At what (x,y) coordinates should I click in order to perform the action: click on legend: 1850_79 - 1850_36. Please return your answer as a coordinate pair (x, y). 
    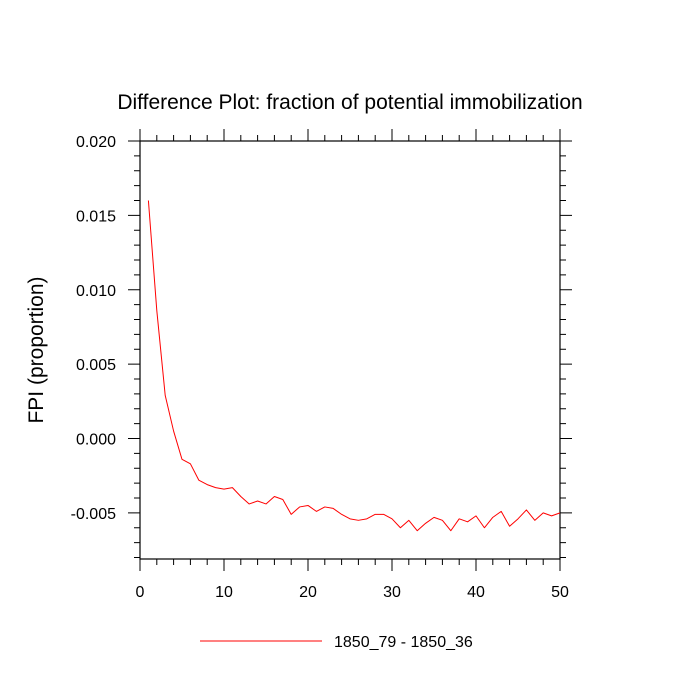
    Looking at the image, I should click on (336, 642).